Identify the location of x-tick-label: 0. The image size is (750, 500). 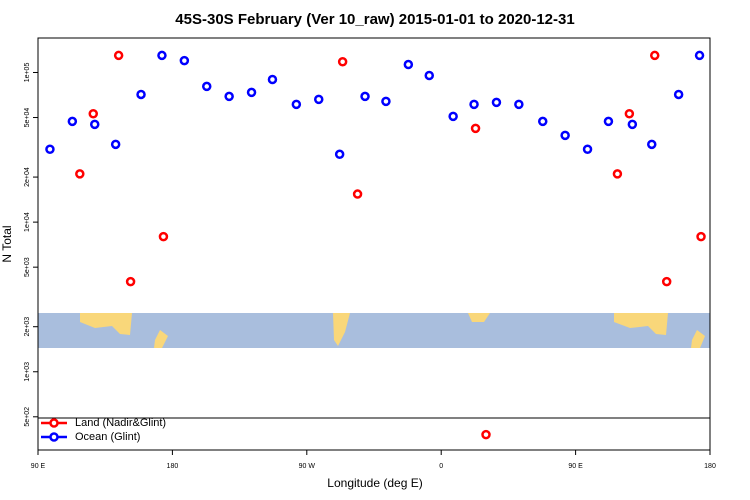
(441, 466).